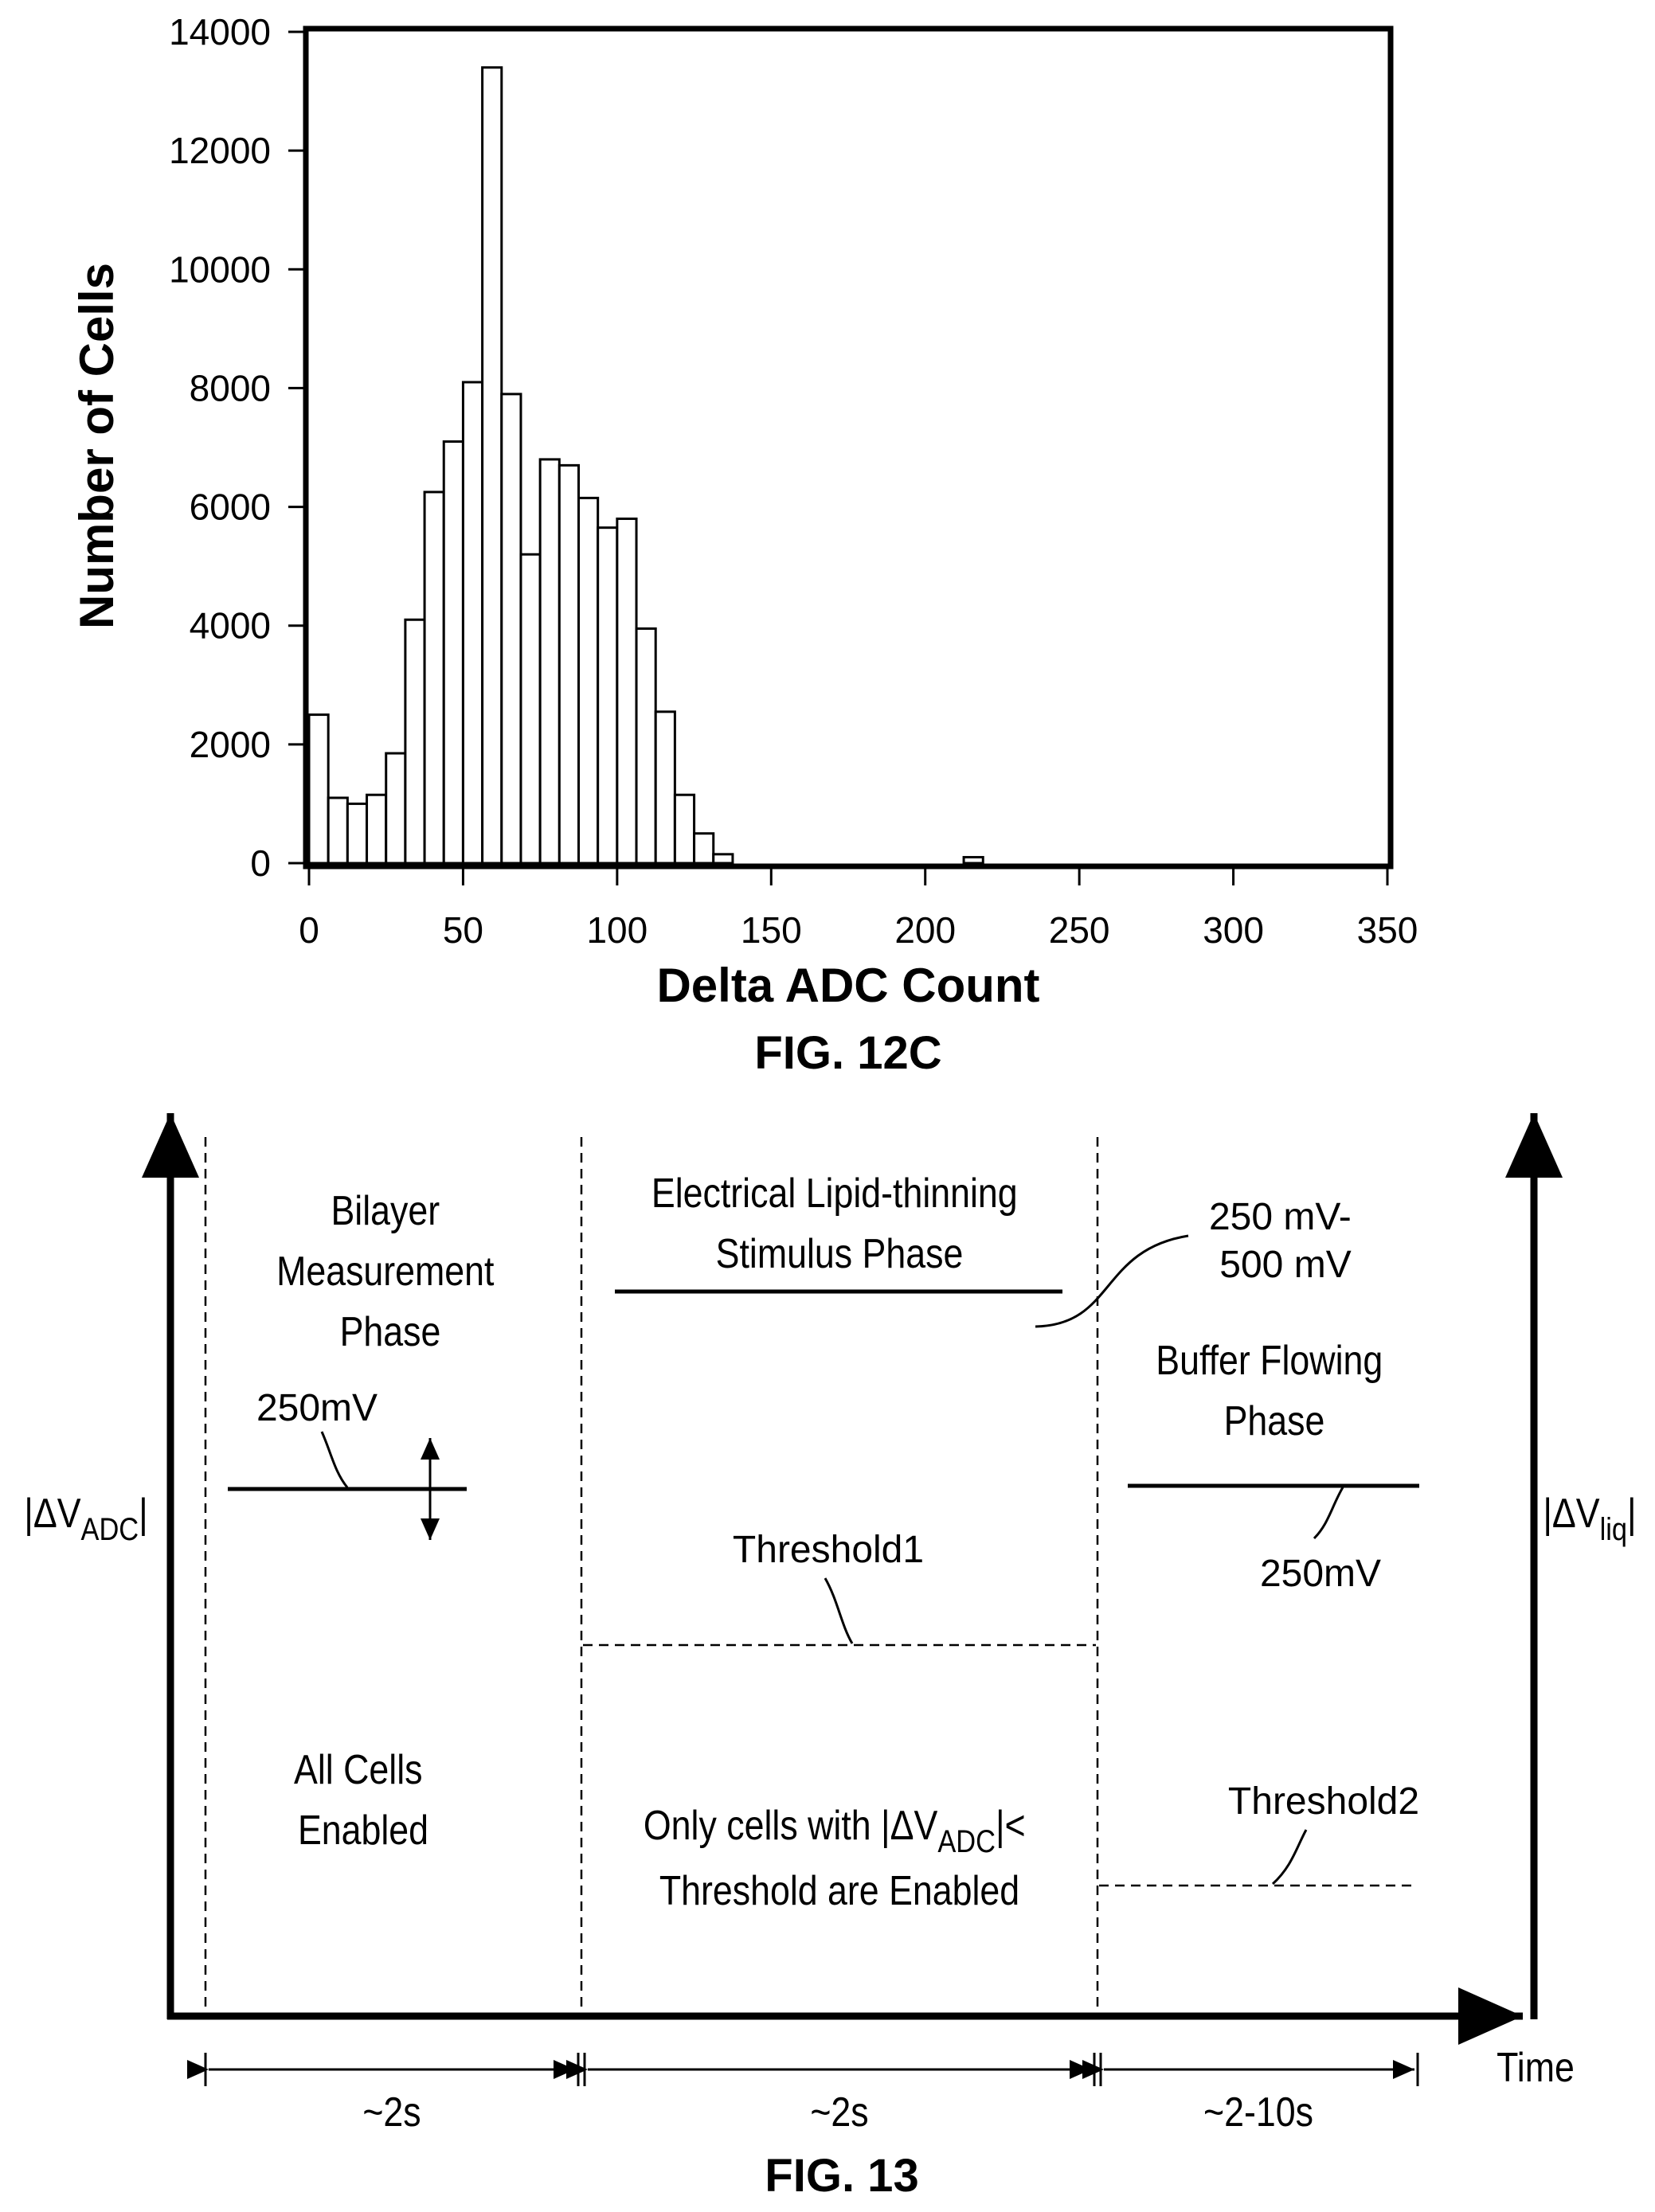 This screenshot has height=2212, width=1655. What do you see at coordinates (1079, 930) in the screenshot?
I see `x-tick-label: 250` at bounding box center [1079, 930].